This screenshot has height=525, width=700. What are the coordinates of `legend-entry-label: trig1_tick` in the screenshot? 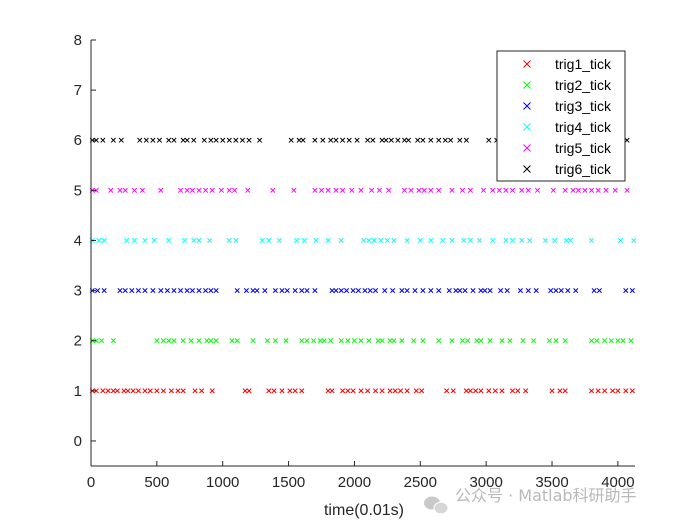 It's located at (583, 64).